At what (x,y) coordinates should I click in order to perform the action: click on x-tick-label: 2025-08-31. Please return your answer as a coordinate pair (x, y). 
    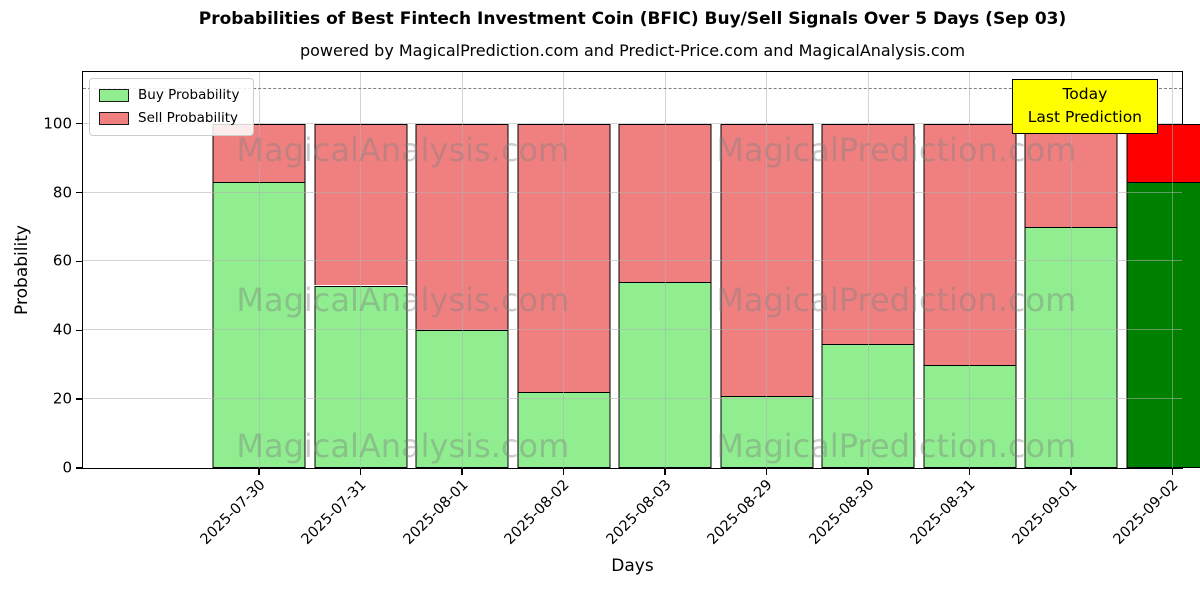
    Looking at the image, I should click on (943, 512).